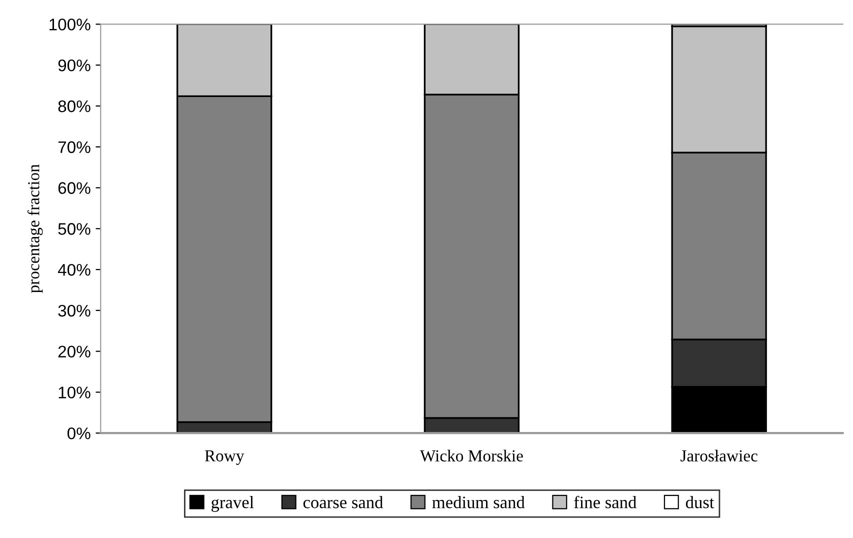 The height and width of the screenshot is (538, 853). What do you see at coordinates (70, 24) in the screenshot?
I see `y-tick-label: 100%` at bounding box center [70, 24].